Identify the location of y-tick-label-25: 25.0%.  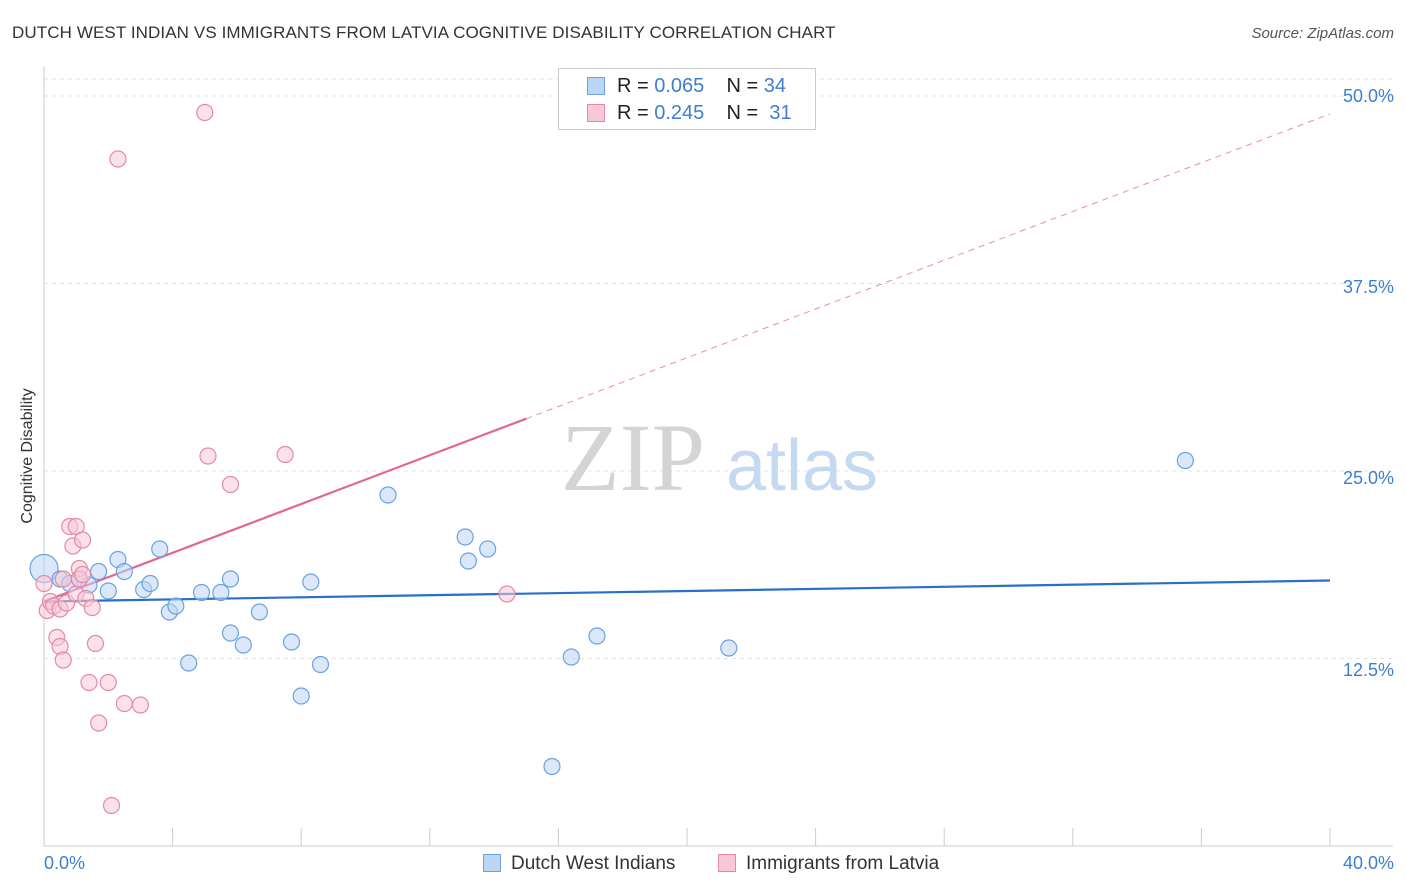
(1368, 478).